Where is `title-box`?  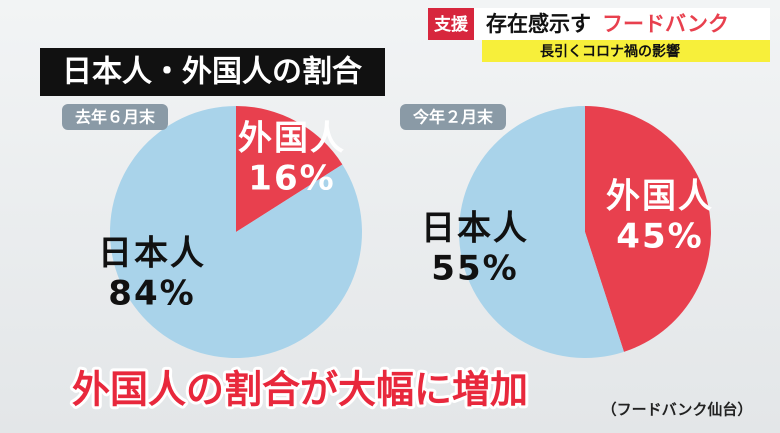
title-box is located at coordinates (212, 72).